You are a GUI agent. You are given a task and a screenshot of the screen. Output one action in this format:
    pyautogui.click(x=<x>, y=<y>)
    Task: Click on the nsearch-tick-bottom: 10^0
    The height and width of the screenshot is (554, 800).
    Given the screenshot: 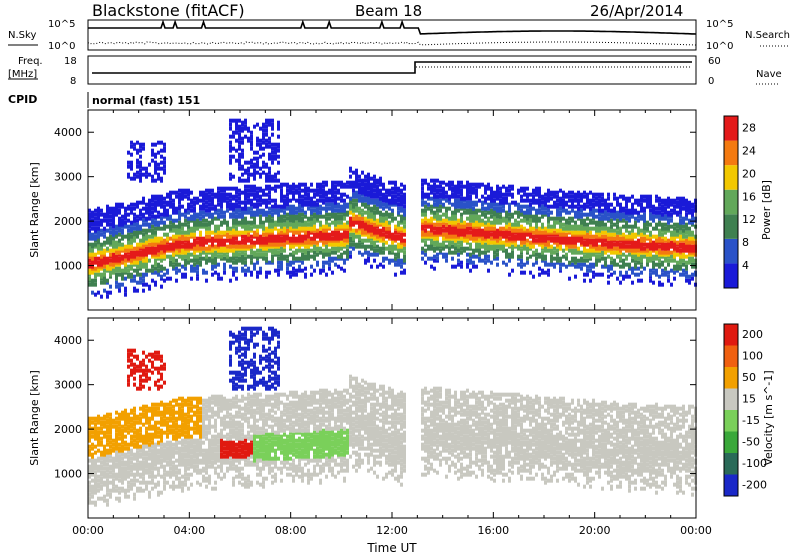 What is the action you would take?
    pyautogui.click(x=719, y=46)
    